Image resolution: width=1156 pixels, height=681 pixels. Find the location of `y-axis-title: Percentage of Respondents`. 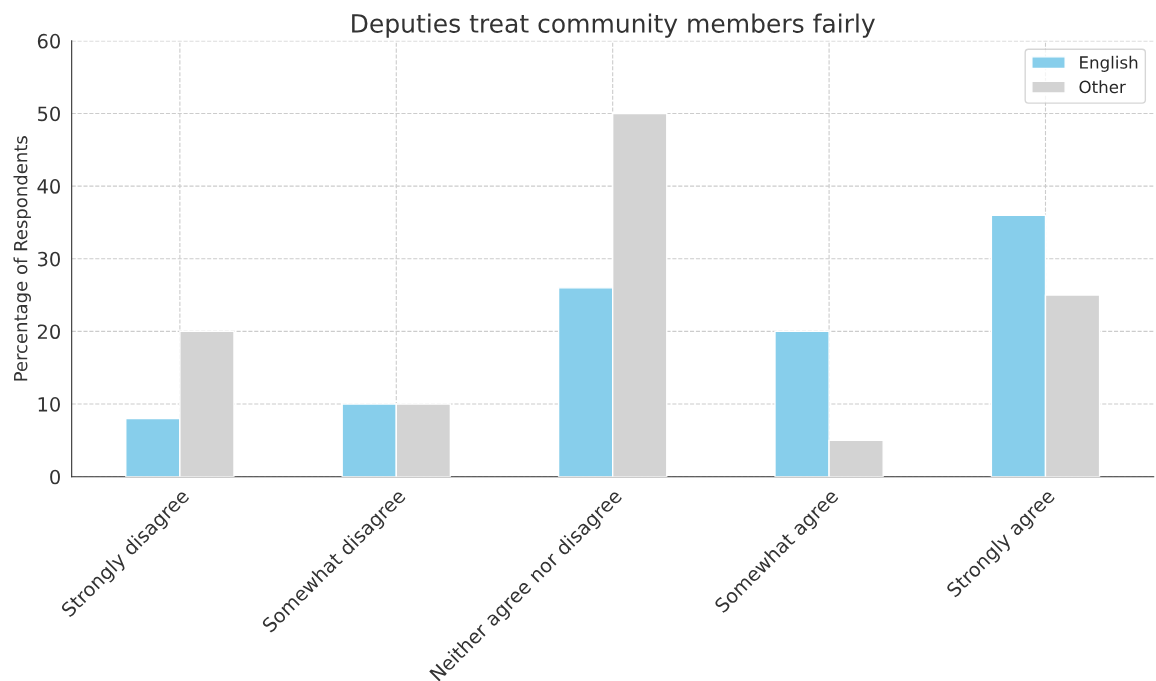

y-axis-title: Percentage of Respondents is located at coordinates (22, 258).